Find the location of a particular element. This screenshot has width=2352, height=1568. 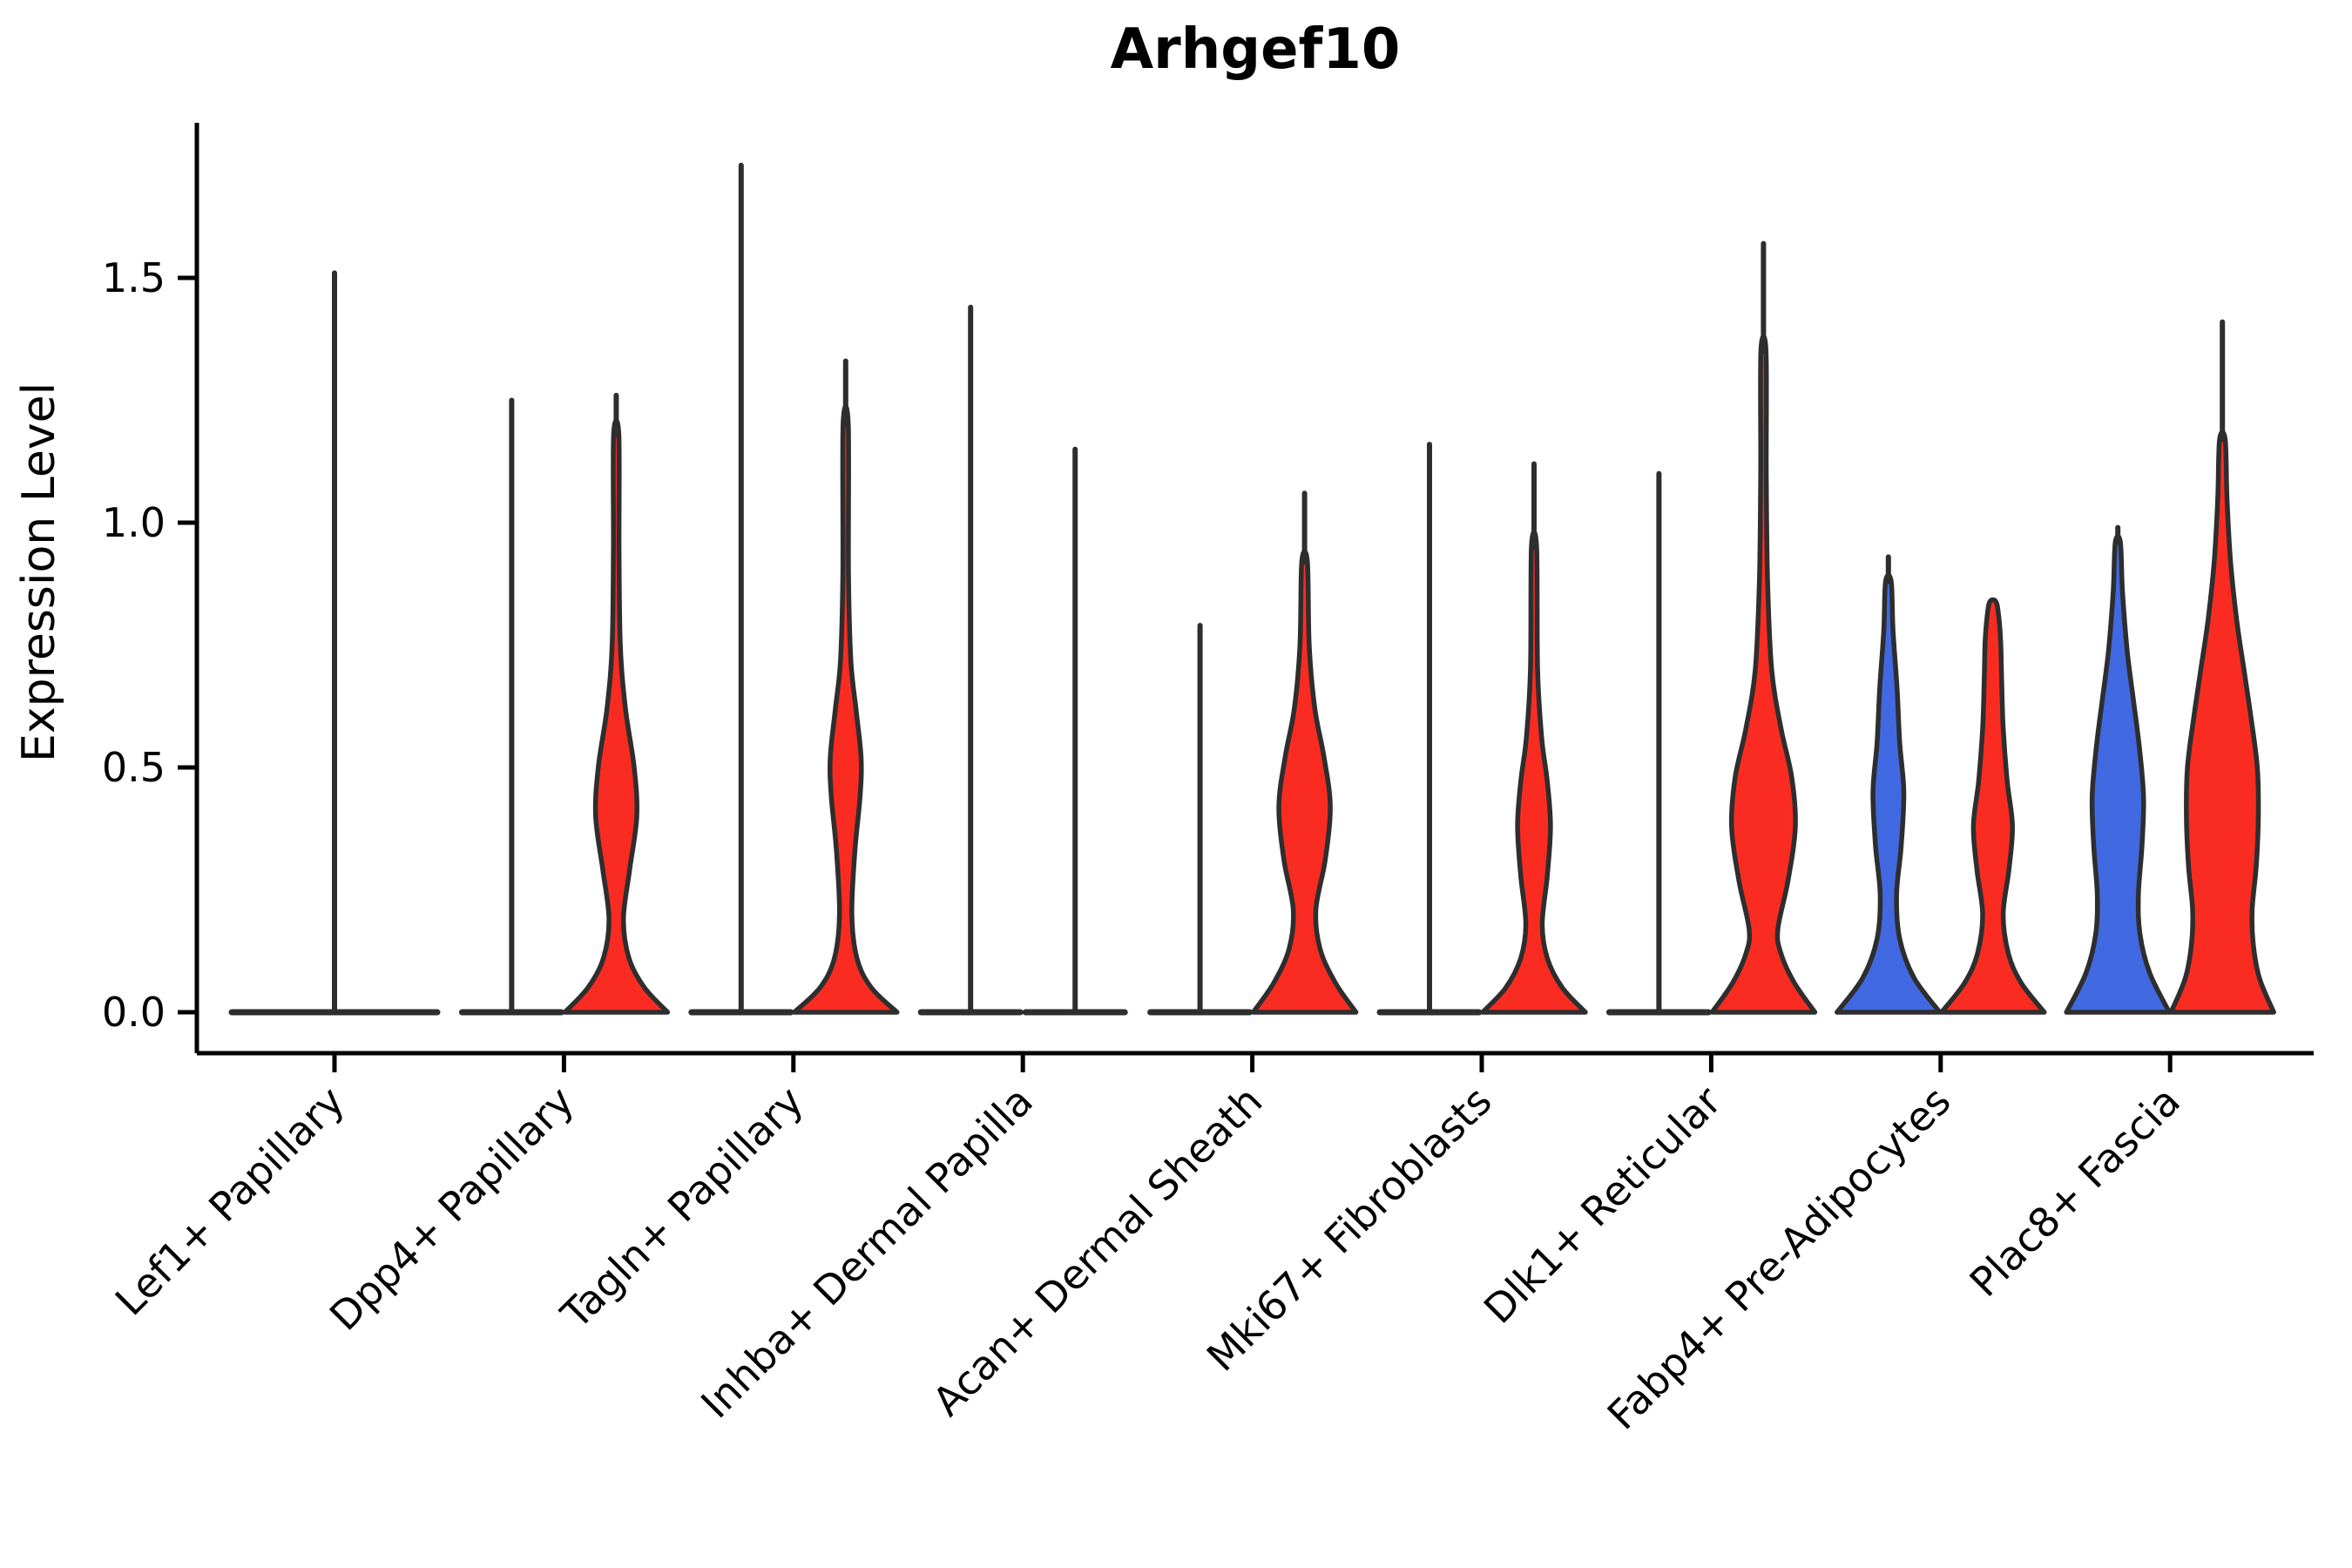

x-tick-label-dlk1-reticular: Dlk1+ Reticular is located at coordinates (1602, 1205).